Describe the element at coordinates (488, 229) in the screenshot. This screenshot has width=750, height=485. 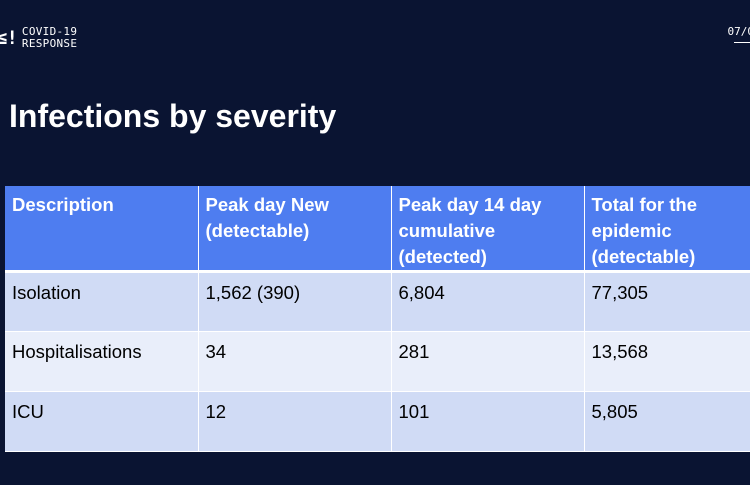
I see `header-peak-14-day-cumulative: Peak day 14 day cumulative (detected)` at that location.